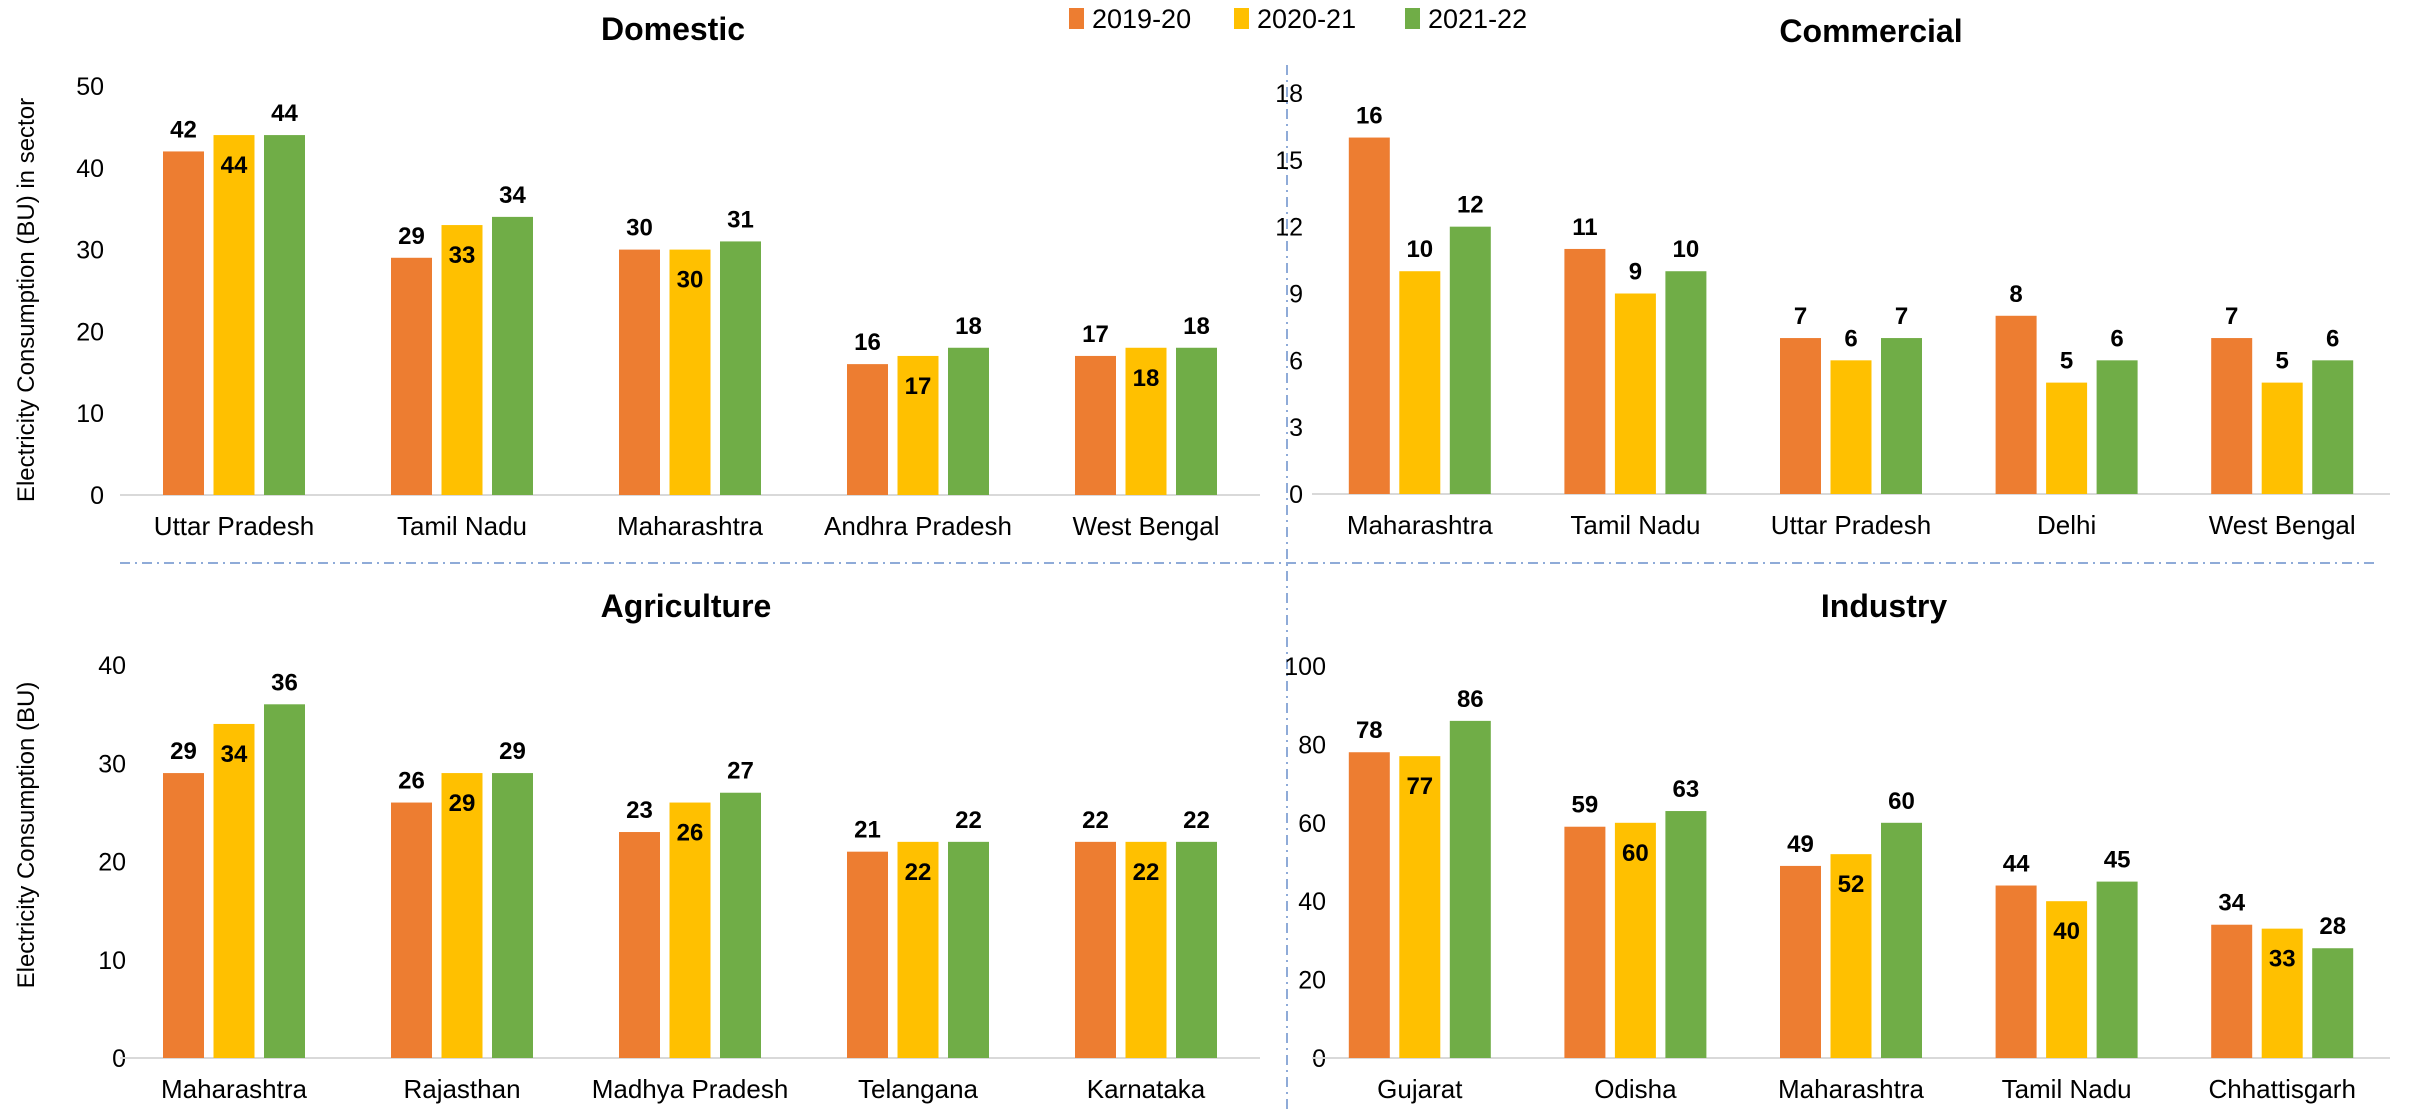 The height and width of the screenshot is (1115, 2432). Describe the element at coordinates (1470, 205) in the screenshot. I see `data-label: 12` at that location.